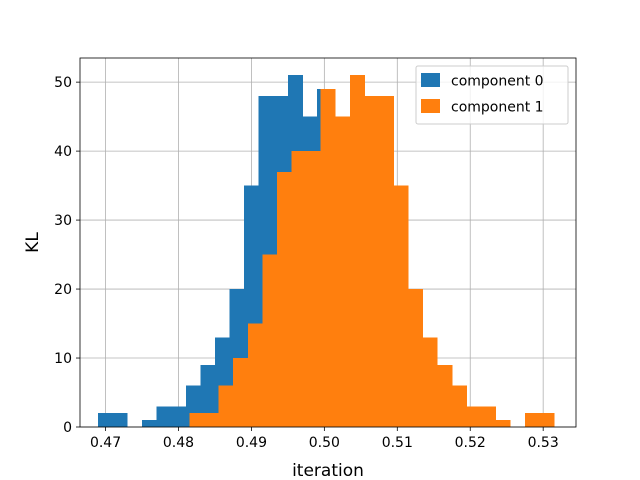  Describe the element at coordinates (497, 82) in the screenshot. I see `legend-label-component-0: component 0` at that location.